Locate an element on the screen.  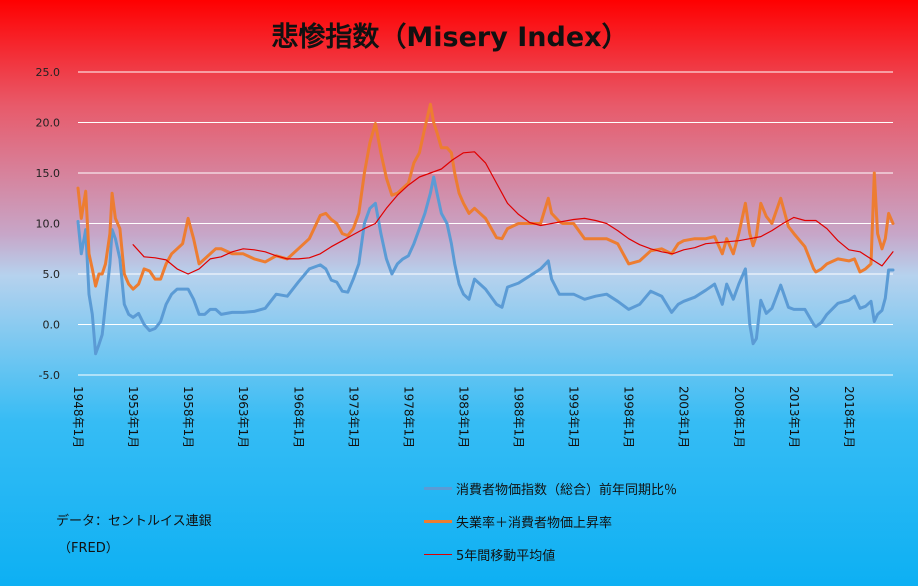
x-tick-label: 1988年1月 is located at coordinates (519, 417).